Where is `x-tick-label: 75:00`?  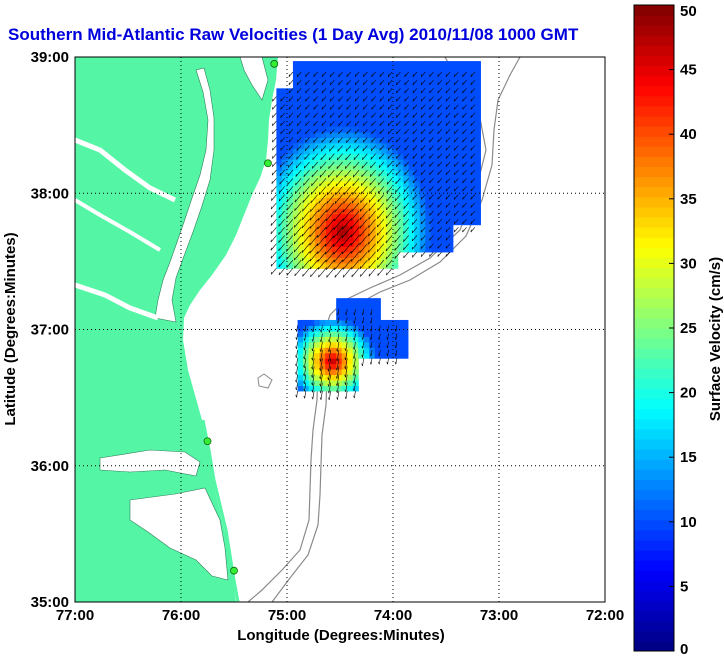
x-tick-label: 75:00 is located at coordinates (287, 615).